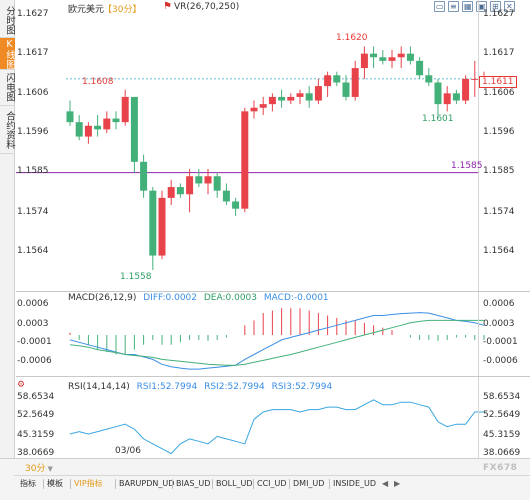  What do you see at coordinates (33, 14) in the screenshot?
I see `price-axis-label-left: 1.1627` at bounding box center [33, 14].